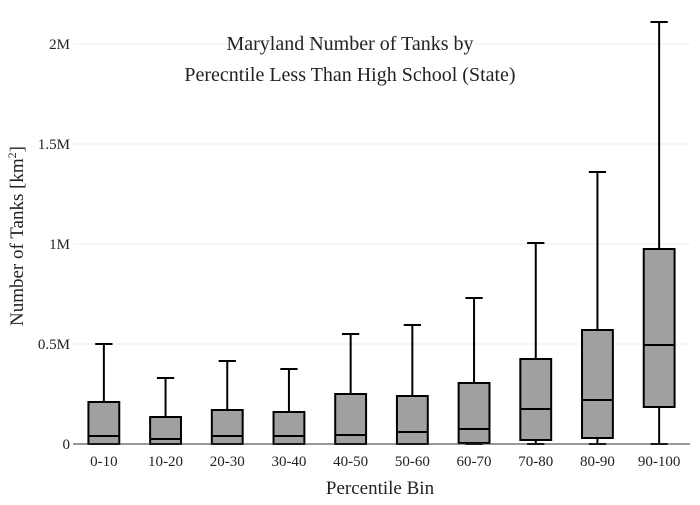 The image size is (700, 505). Describe the element at coordinates (17, 242) in the screenshot. I see `y-axis-title-main: Number of Tanks [km` at that location.